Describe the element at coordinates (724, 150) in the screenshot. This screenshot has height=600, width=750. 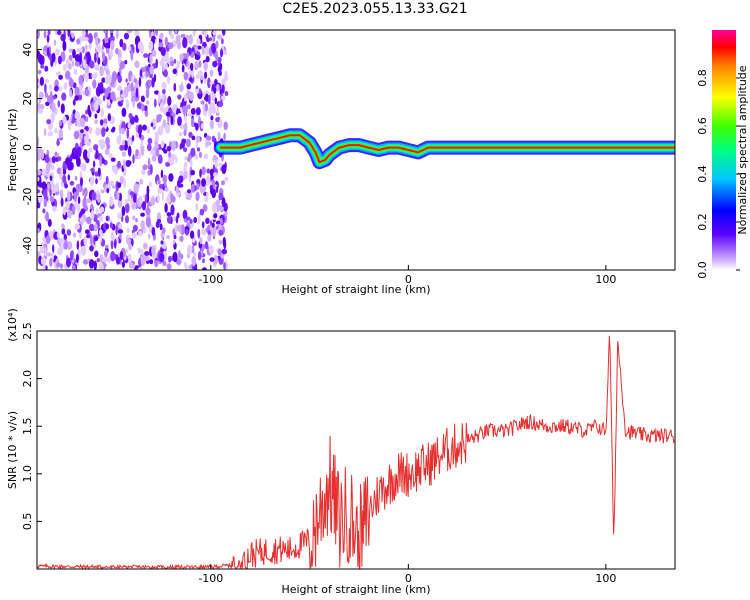
I see `colorbar-gradient` at that location.